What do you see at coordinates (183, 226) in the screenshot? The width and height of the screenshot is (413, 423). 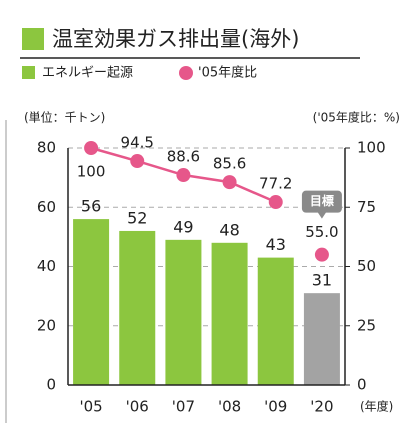 I see `bar-value-label: 49` at bounding box center [183, 226].